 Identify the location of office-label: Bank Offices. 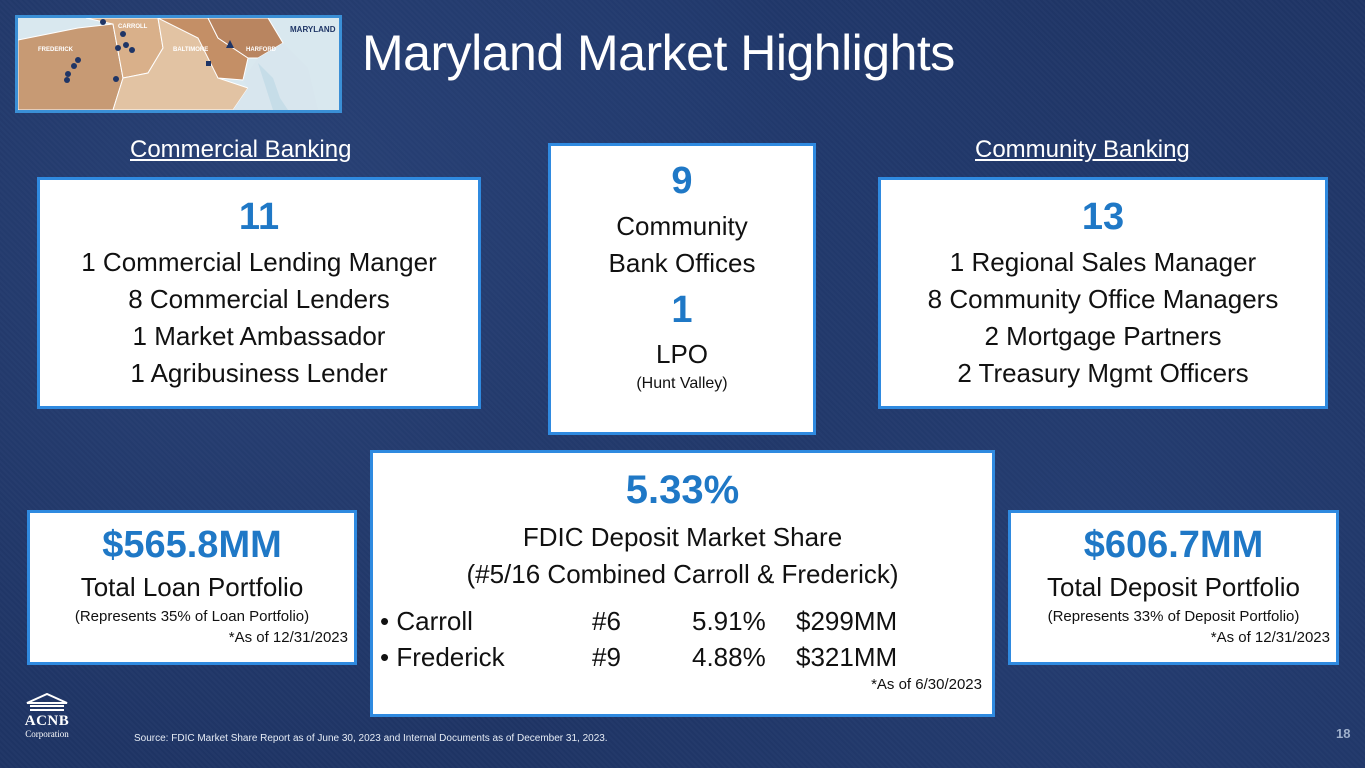
(682, 263).